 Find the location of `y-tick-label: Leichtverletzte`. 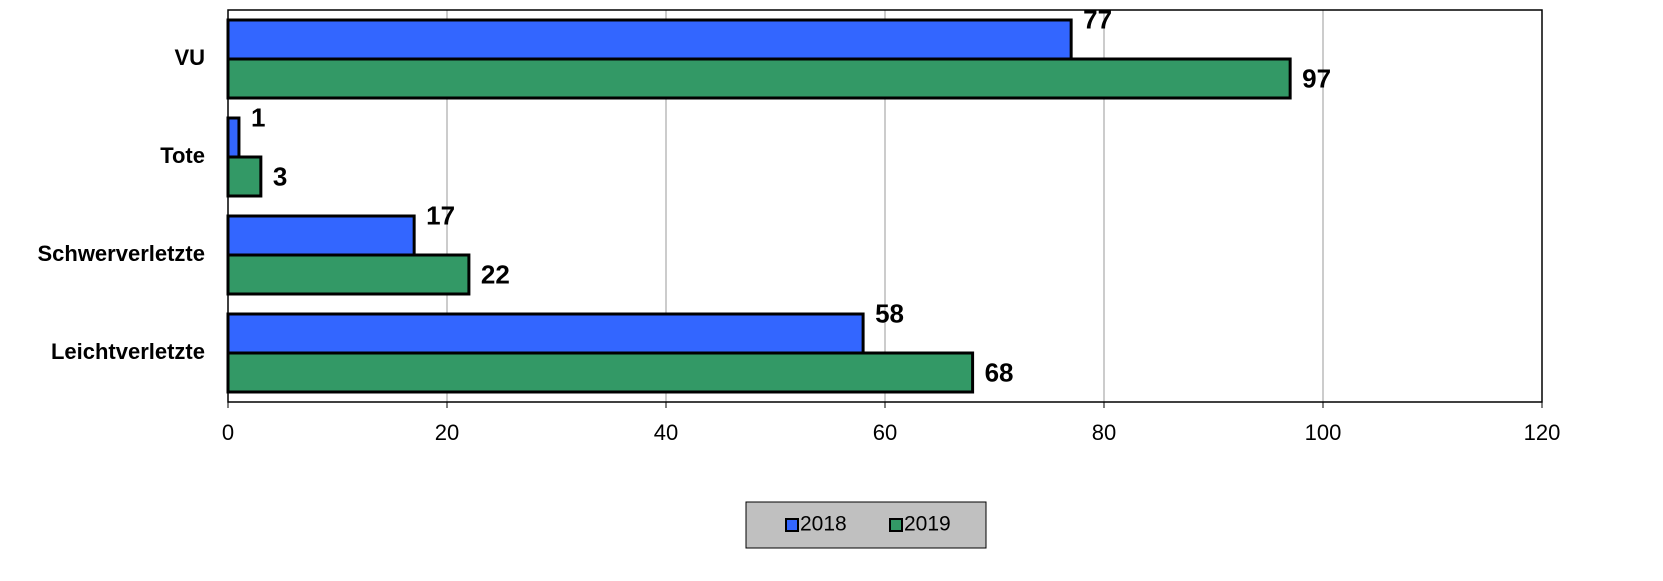

y-tick-label: Leichtverletzte is located at coordinates (128, 351).